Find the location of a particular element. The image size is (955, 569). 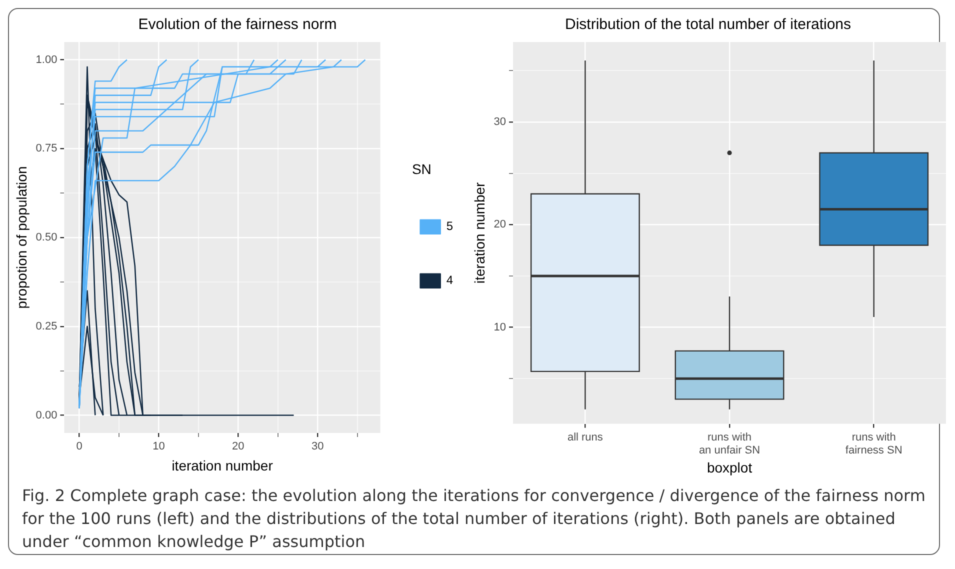

chart-title: Distribution of the total number of iterations is located at coordinates (708, 25).